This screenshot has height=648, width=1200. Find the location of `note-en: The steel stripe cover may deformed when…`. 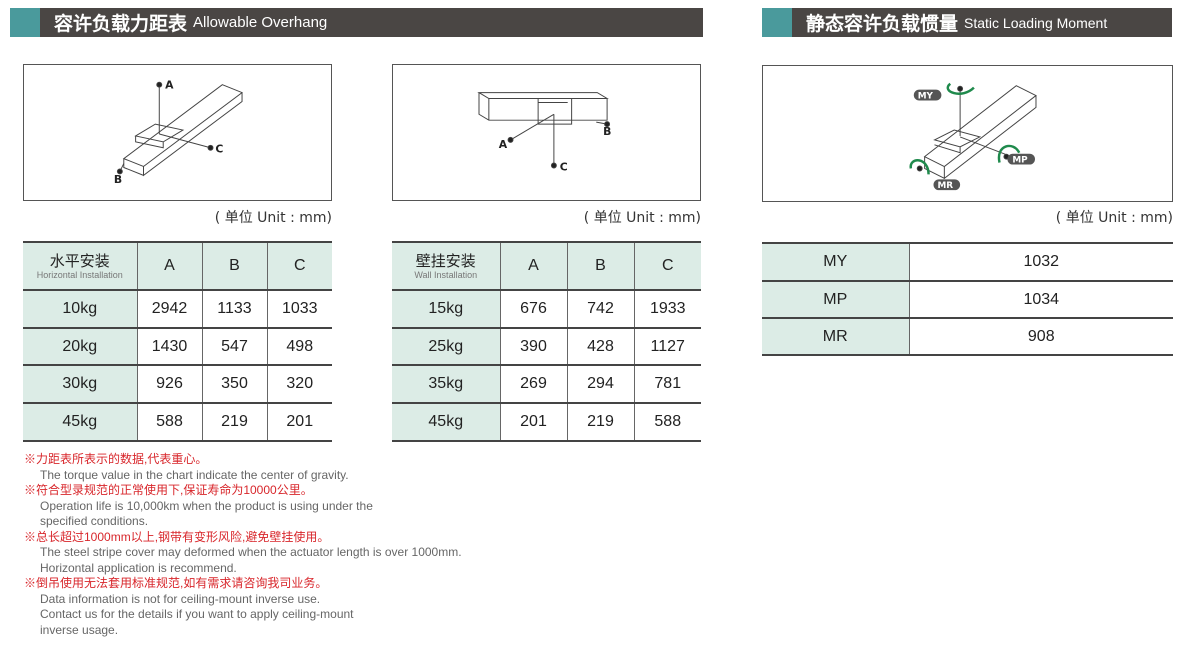

note-en: The steel stripe cover may deformed when… is located at coordinates (251, 552).